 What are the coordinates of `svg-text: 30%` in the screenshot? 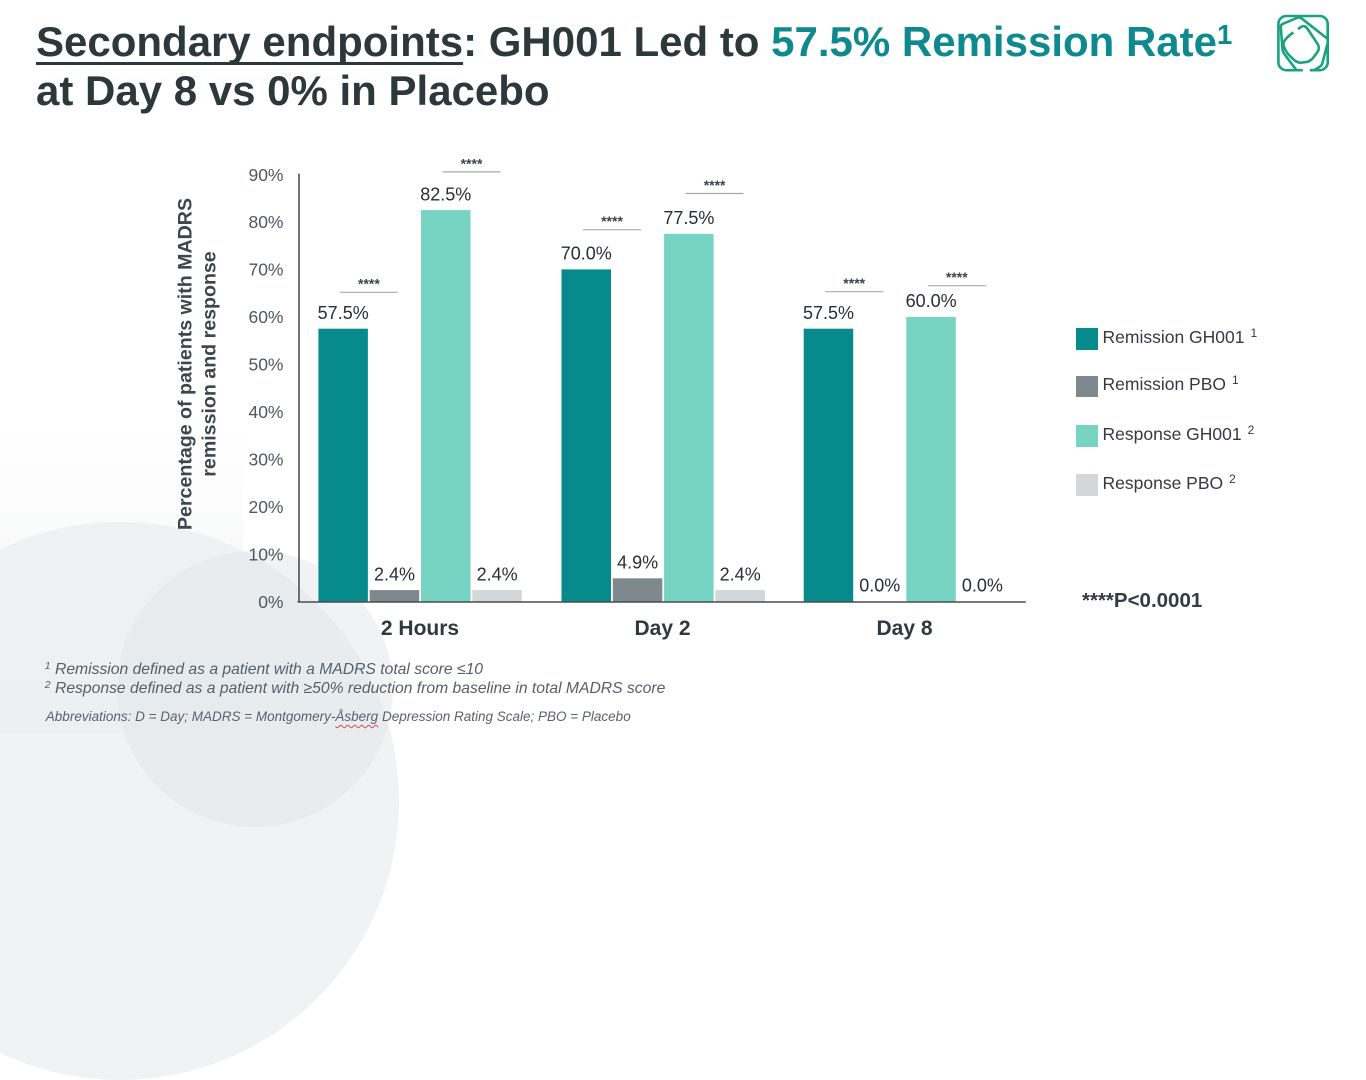 It's located at (265, 459).